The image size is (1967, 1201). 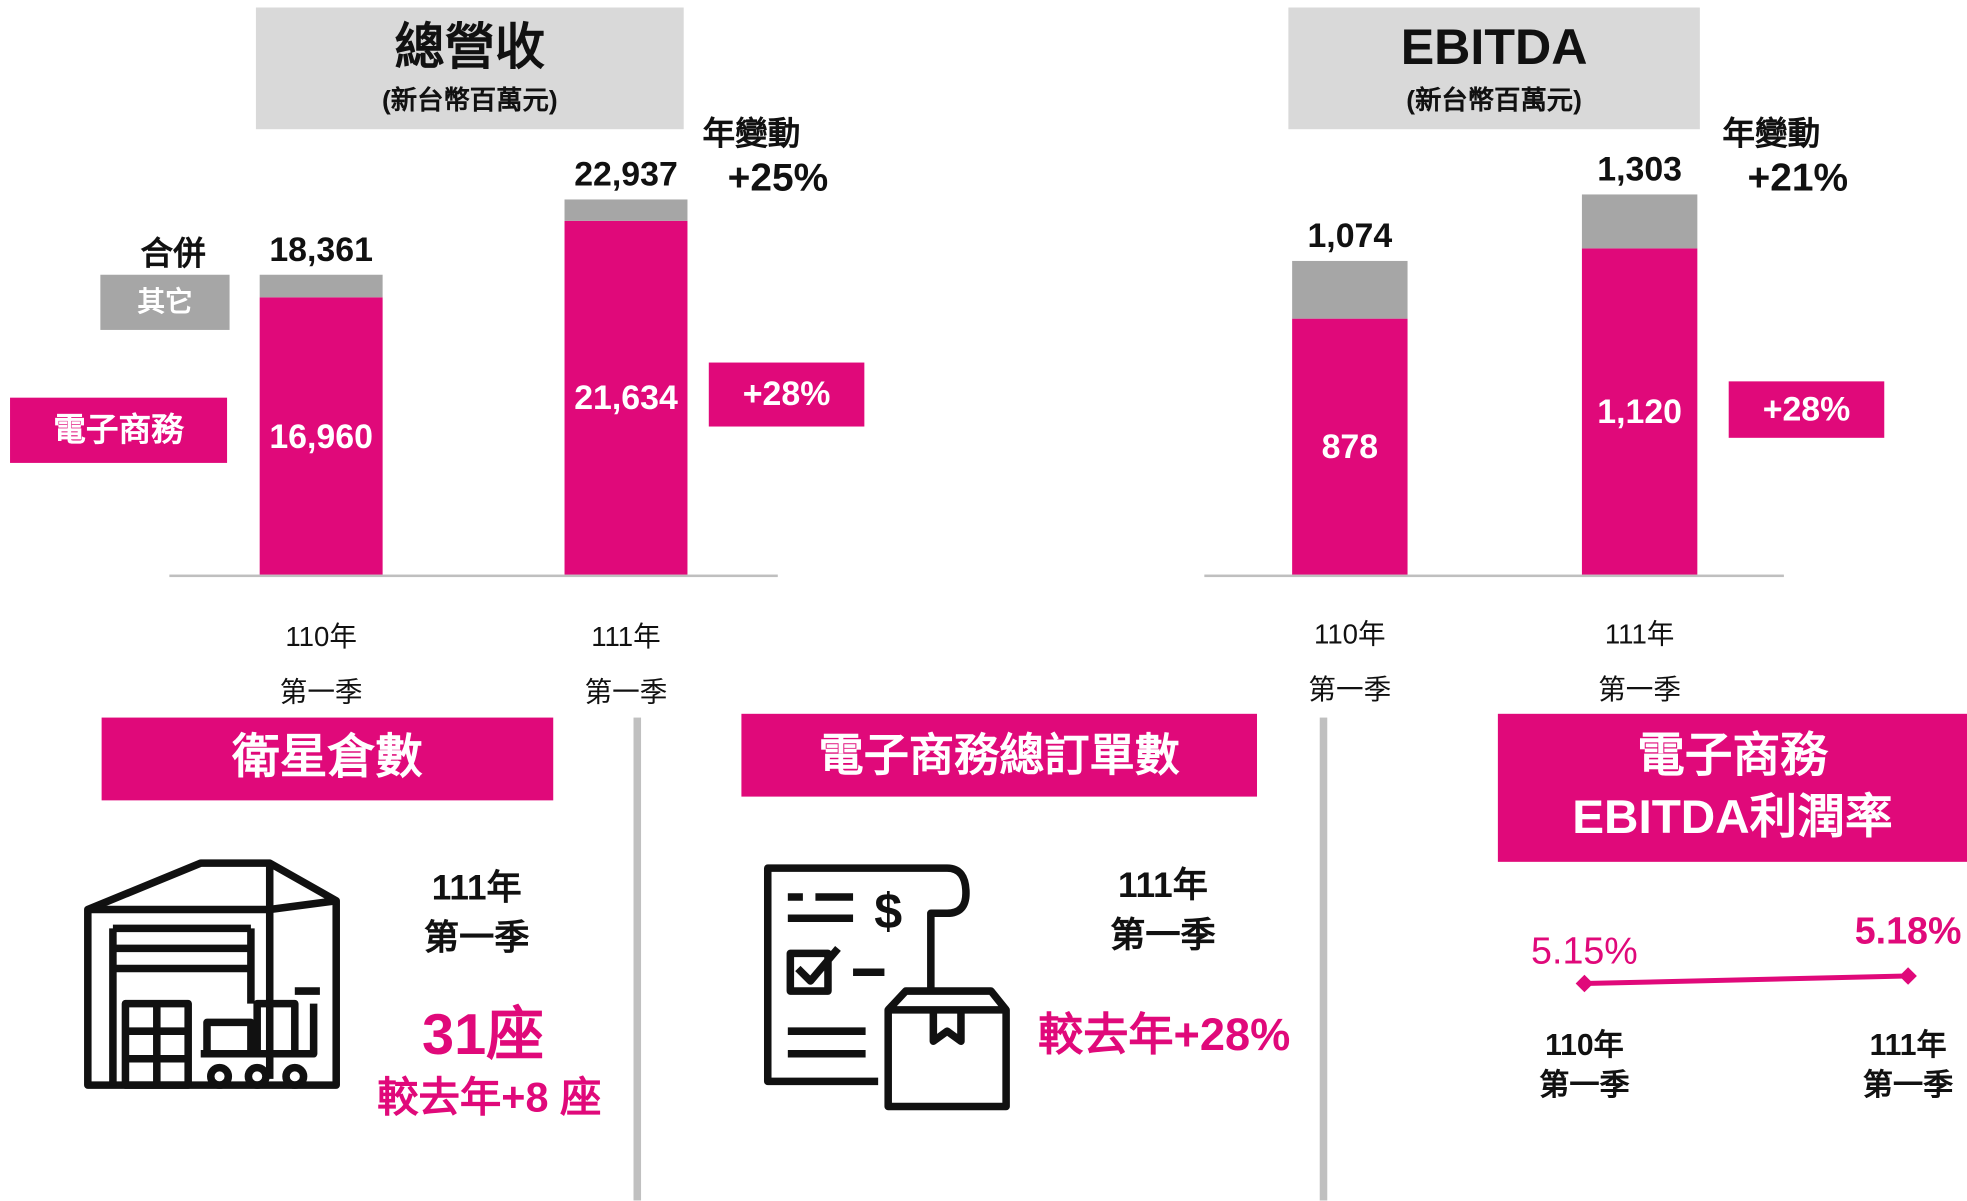 What do you see at coordinates (489, 1097) in the screenshot?
I see `panel-change: 較去年+8 座` at bounding box center [489, 1097].